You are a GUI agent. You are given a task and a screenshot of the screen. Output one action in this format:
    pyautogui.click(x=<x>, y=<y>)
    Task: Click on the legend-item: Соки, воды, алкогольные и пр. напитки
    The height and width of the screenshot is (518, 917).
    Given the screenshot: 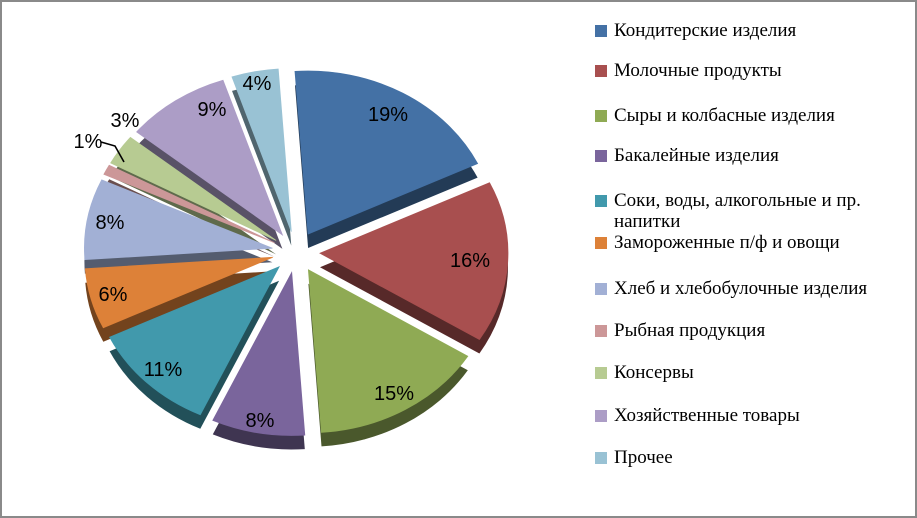 What is the action you would take?
    pyautogui.click(x=745, y=211)
    